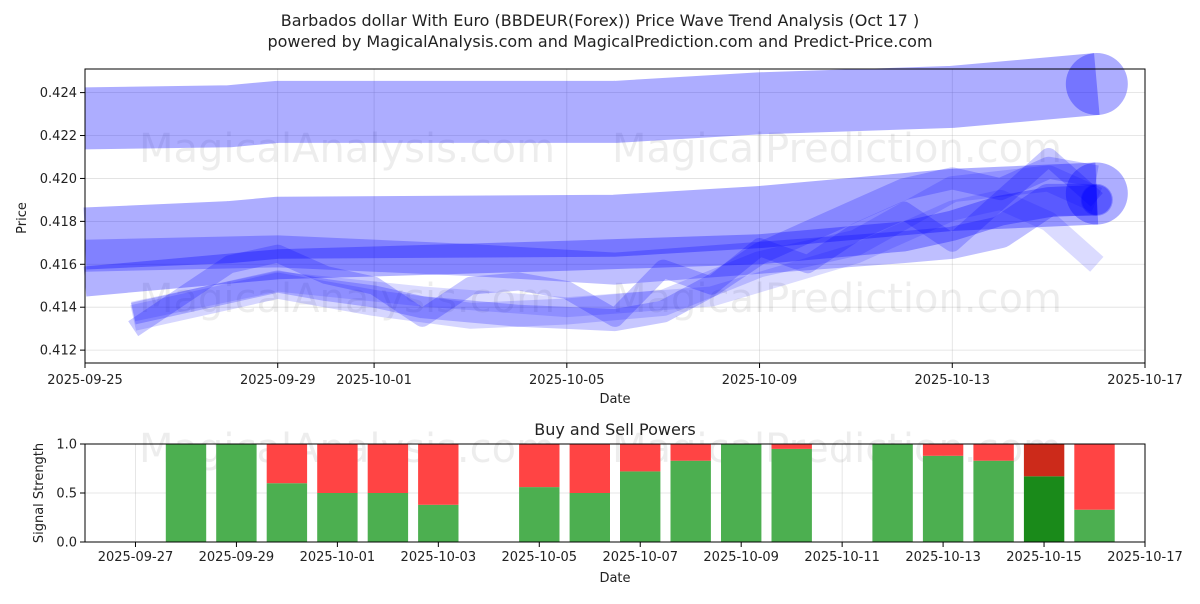  I want to click on x-tick-label: 2025-09-25, so click(85, 380).